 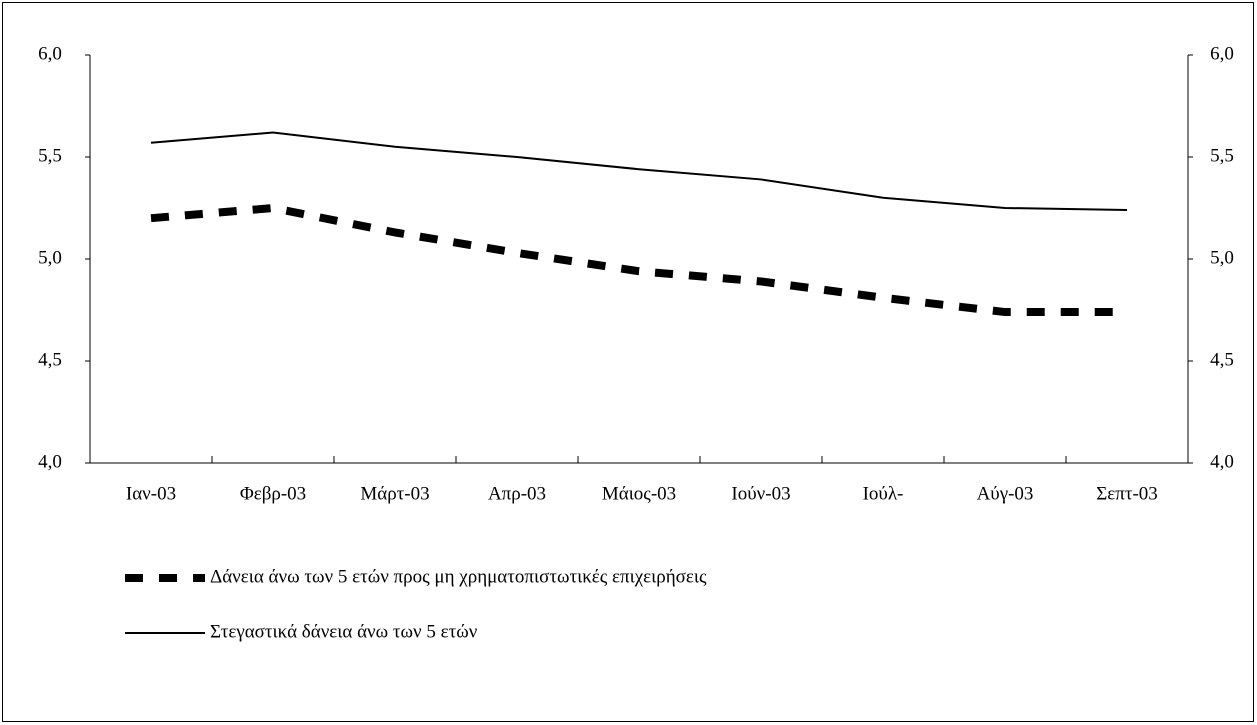 What do you see at coordinates (1222, 359) in the screenshot?
I see `y2-tick-label: 4,5` at bounding box center [1222, 359].